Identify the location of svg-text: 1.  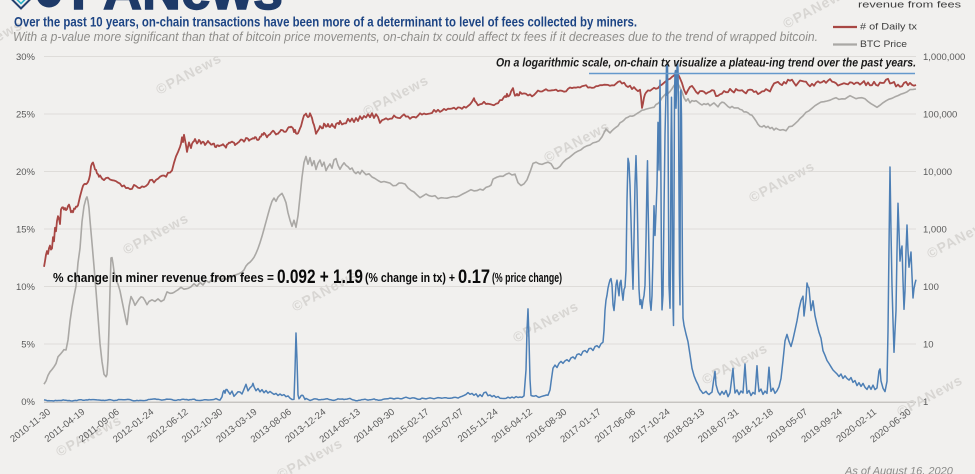
(925, 402).